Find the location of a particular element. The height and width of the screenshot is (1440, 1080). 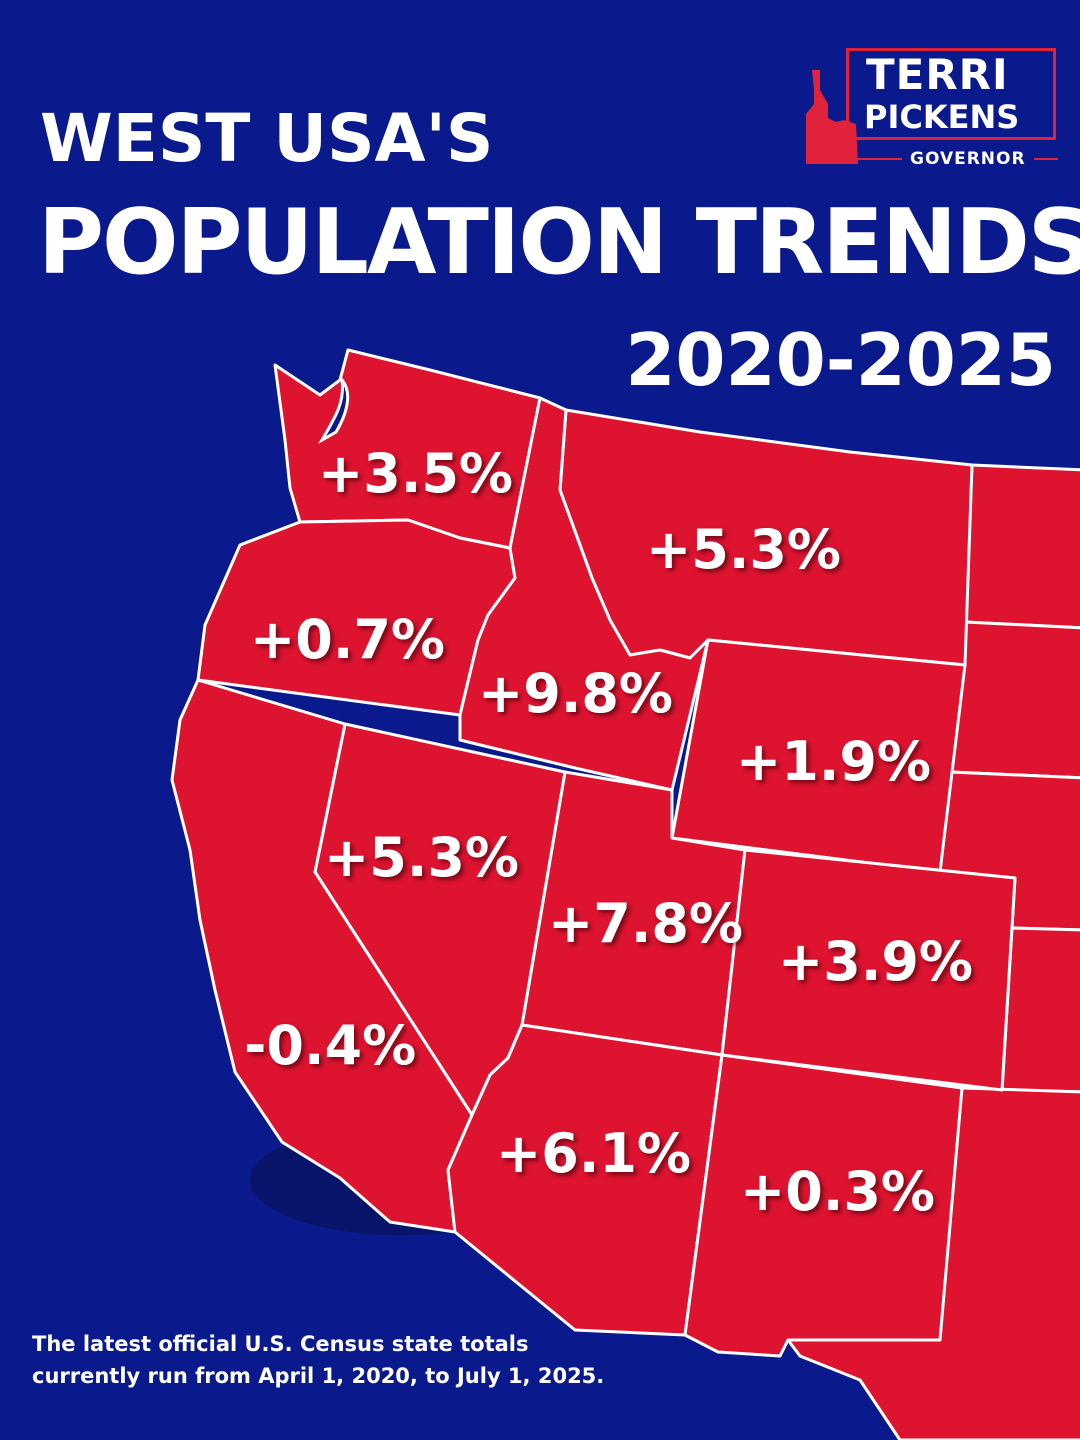

label-california: -0.4% is located at coordinates (330, 1045).